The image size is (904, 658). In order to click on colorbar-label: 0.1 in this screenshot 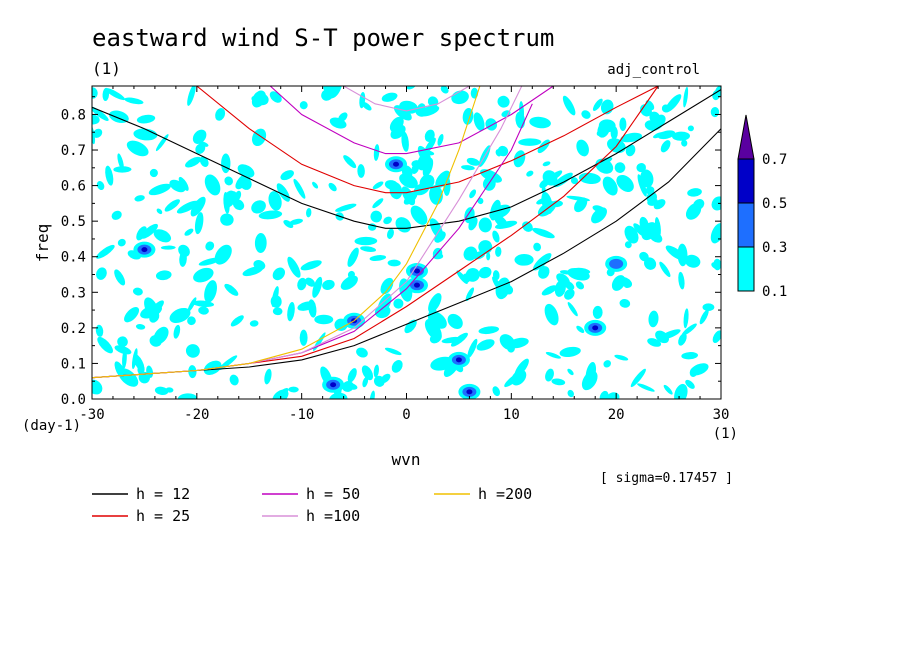, I will do `click(774, 292)`.